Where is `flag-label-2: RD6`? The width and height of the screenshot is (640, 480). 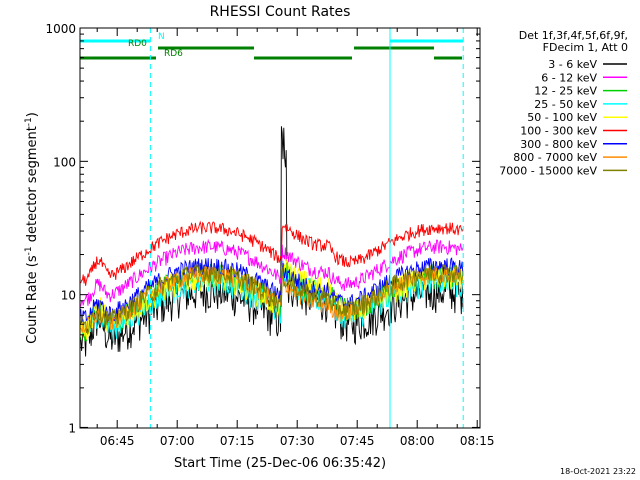
flag-label-2: RD6 is located at coordinates (173, 54).